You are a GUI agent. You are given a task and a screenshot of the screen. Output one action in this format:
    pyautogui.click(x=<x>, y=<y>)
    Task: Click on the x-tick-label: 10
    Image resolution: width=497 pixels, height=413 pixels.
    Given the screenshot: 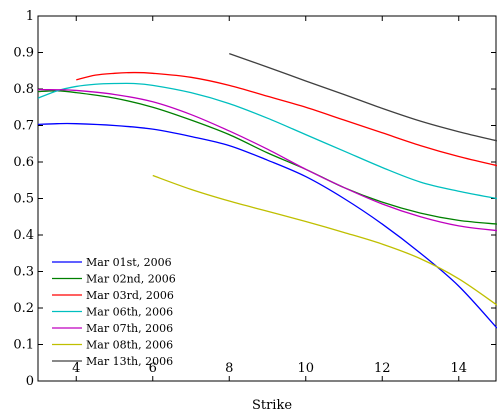 What is the action you would take?
    pyautogui.click(x=305, y=368)
    